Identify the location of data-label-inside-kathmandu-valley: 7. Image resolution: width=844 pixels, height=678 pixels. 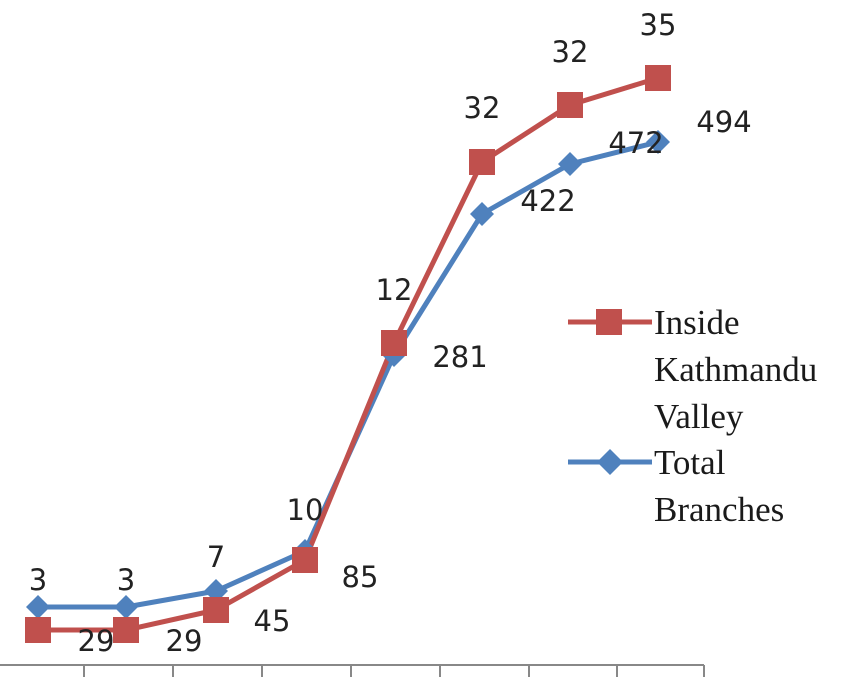
(216, 557).